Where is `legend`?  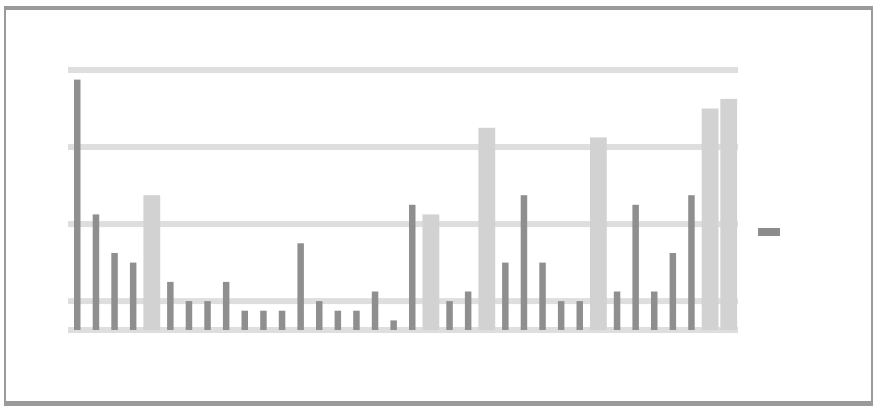
legend is located at coordinates (772, 232).